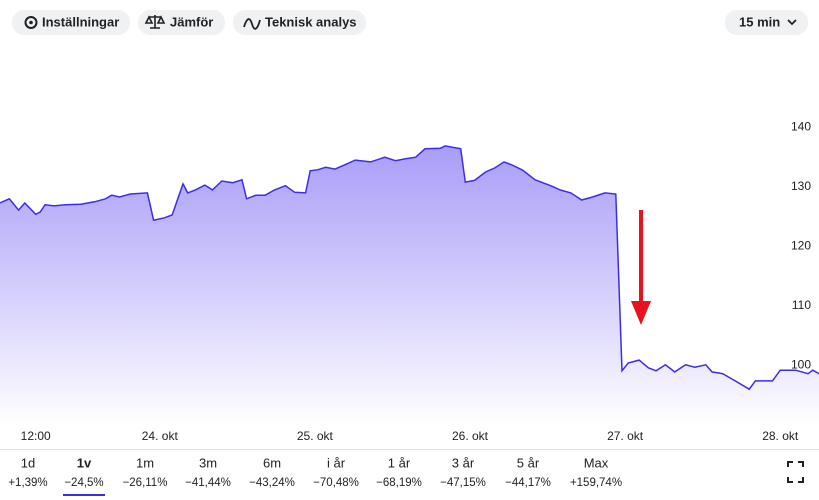  Describe the element at coordinates (596, 483) in the screenshot. I see `period-change: +159,74%` at that location.